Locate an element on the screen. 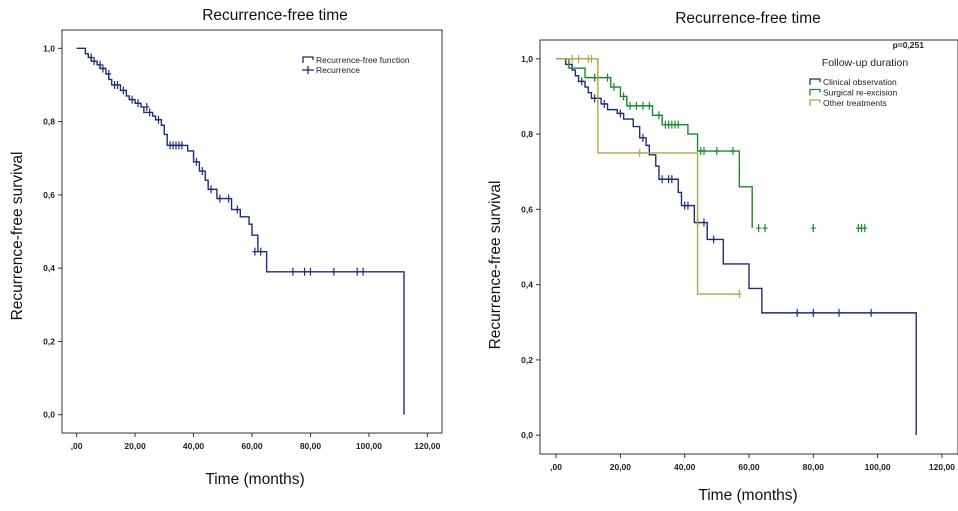  legend-label: Surgical re-excision is located at coordinates (860, 93).